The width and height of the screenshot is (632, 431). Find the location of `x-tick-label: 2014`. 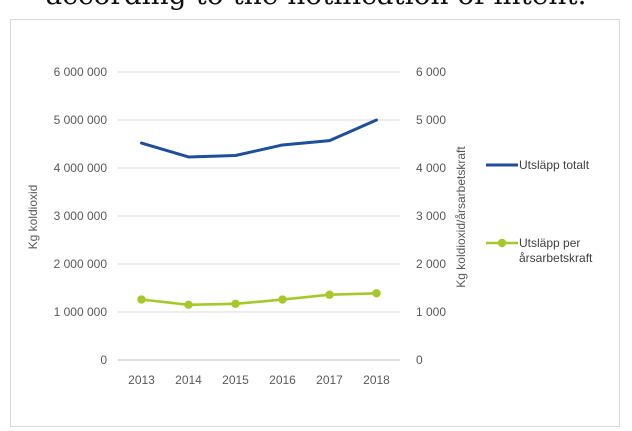

x-tick-label: 2014 is located at coordinates (188, 380).